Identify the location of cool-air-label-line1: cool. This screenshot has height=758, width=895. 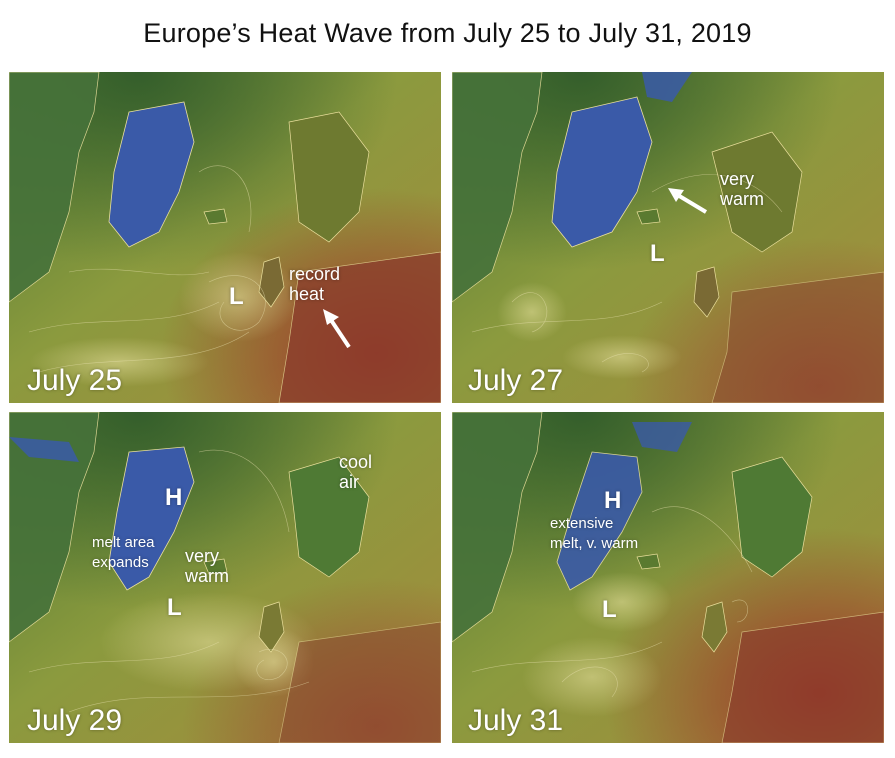
(356, 462).